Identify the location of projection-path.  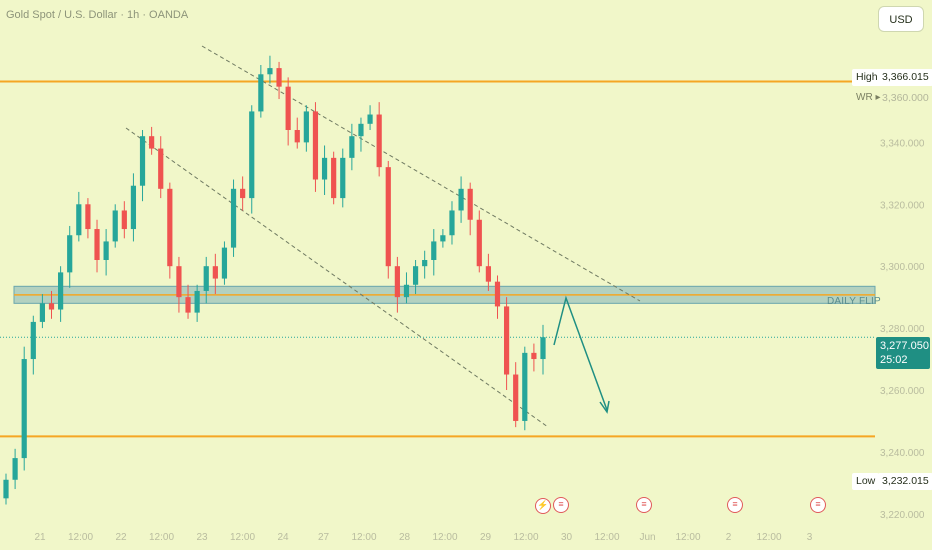
(580, 353).